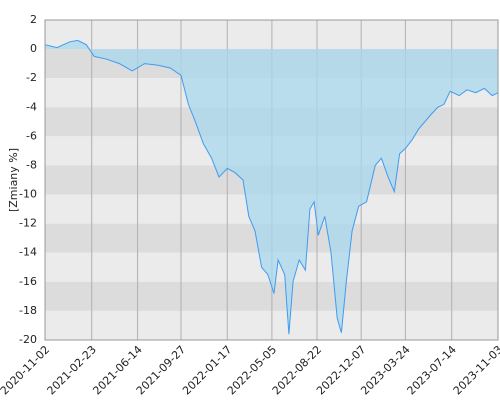 The image size is (500, 400). I want to click on y-tick-label: 0, so click(33, 48).